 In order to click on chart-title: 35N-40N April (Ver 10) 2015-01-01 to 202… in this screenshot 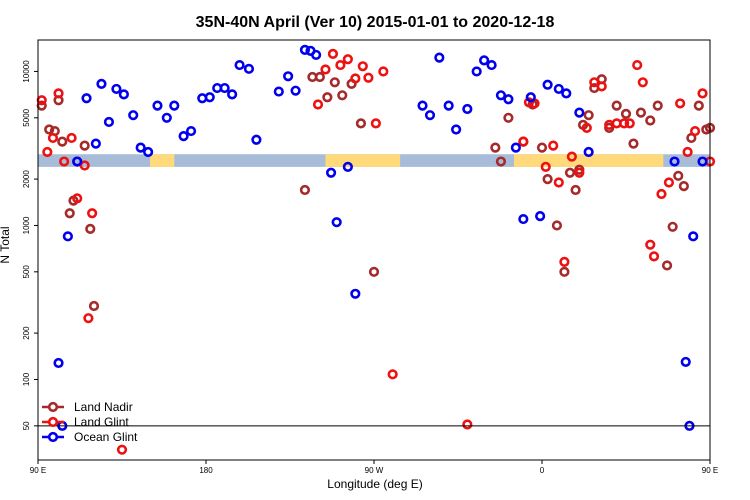, I will do `click(375, 22)`.